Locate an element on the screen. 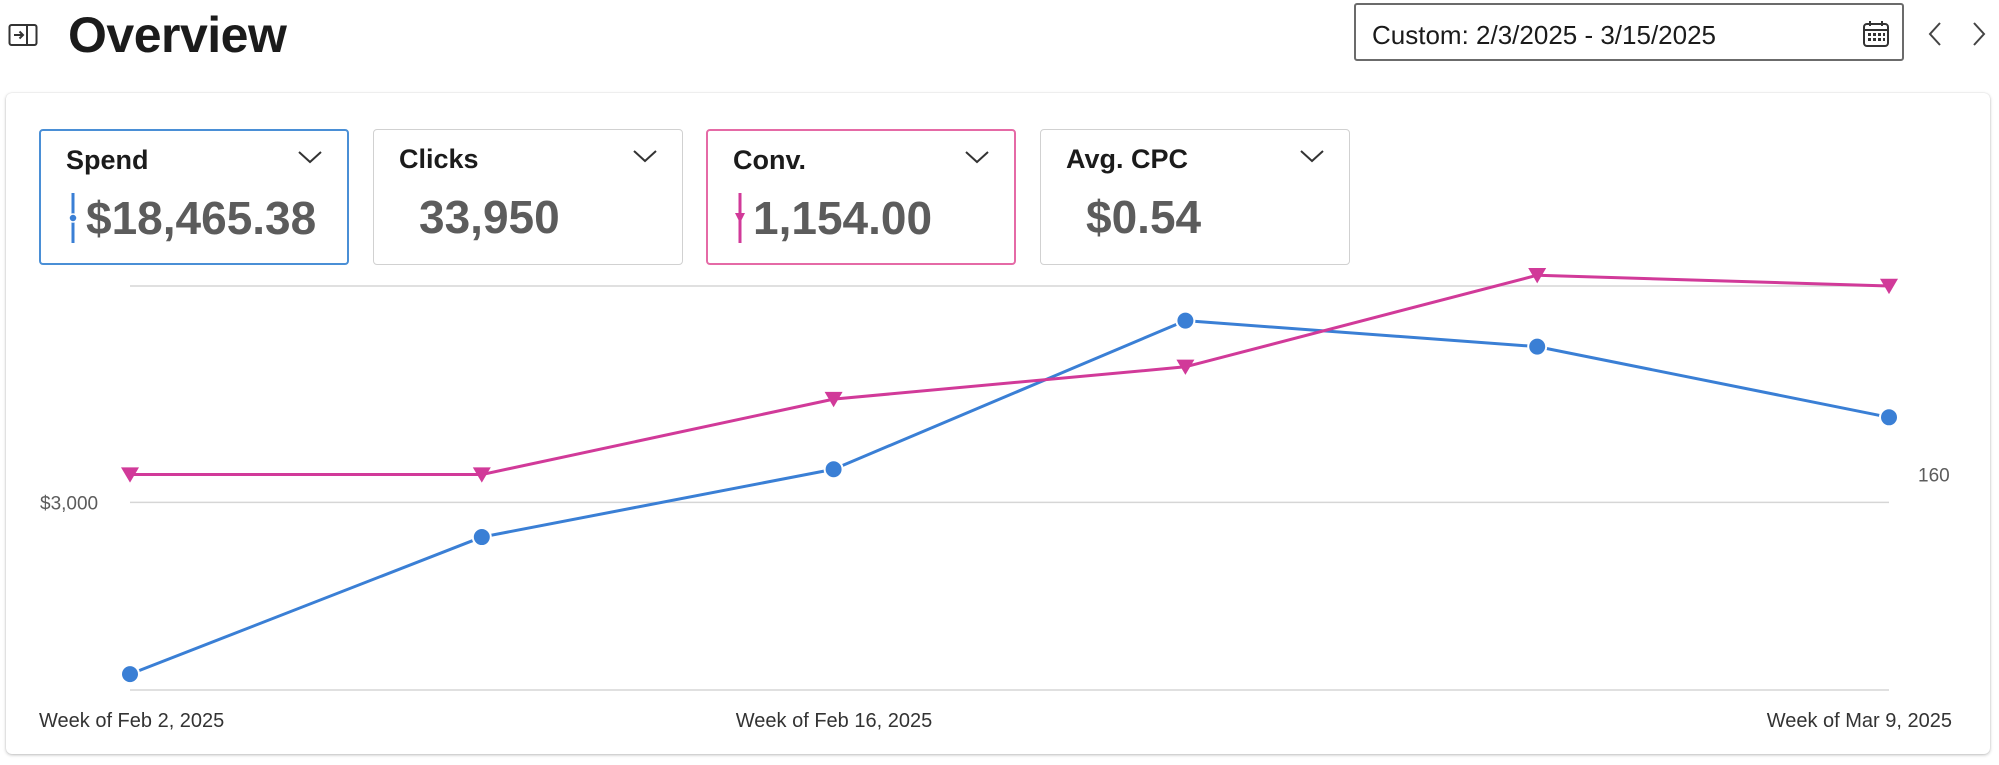  x-axis-tick-label: Week of Feb 16, 2025 is located at coordinates (834, 721).